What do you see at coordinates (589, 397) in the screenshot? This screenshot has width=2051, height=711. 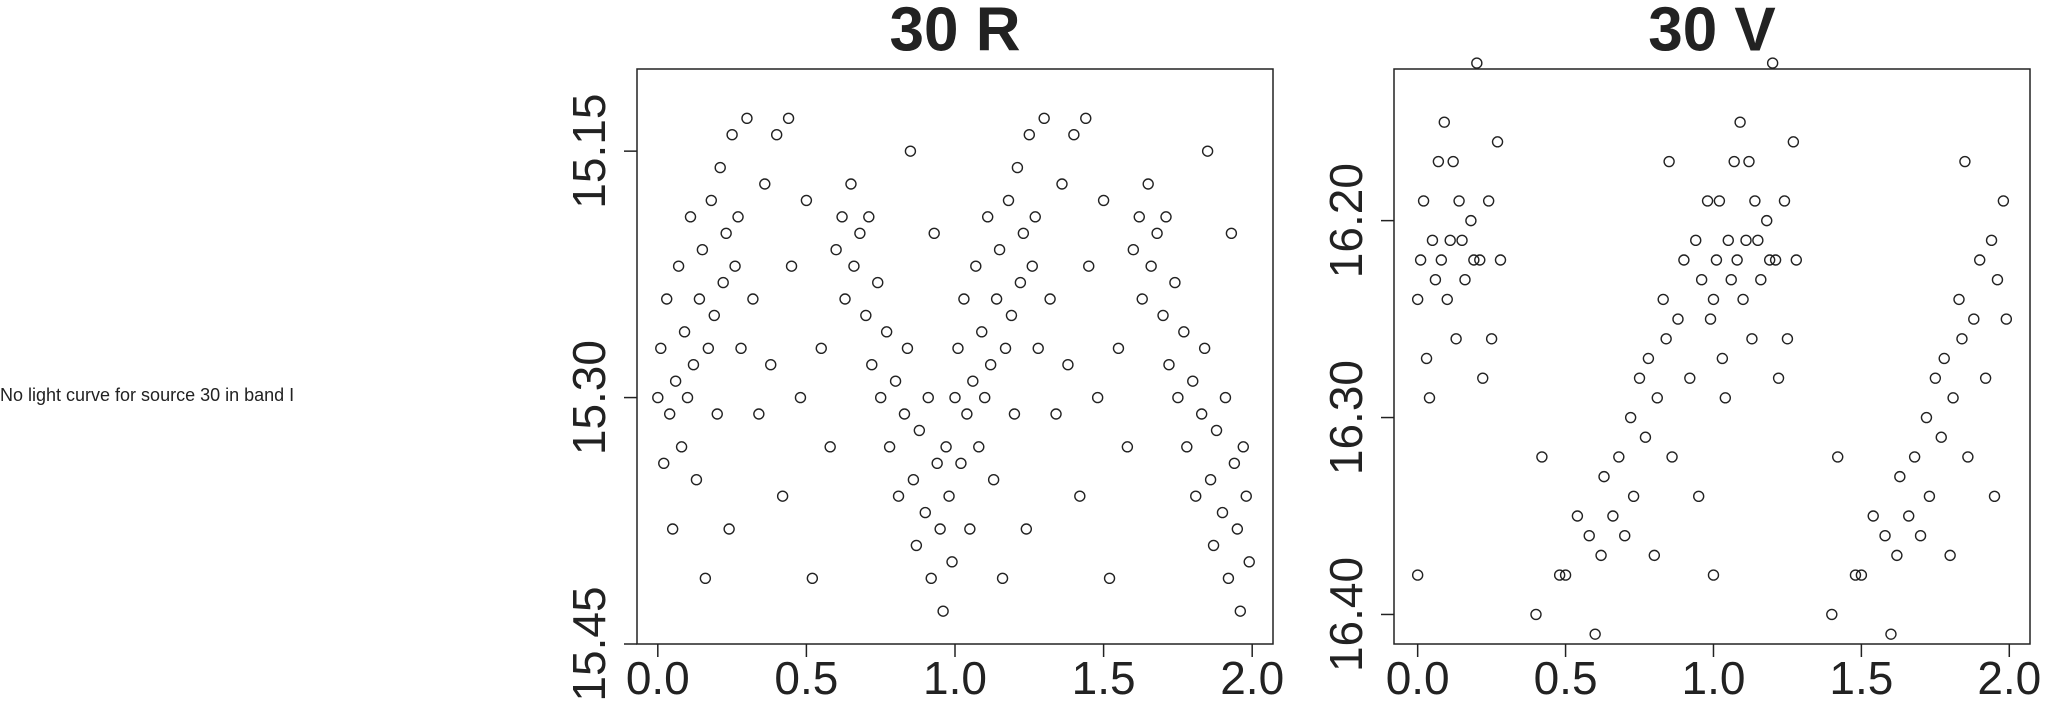 I see `y-tick-label: 15.30` at bounding box center [589, 397].